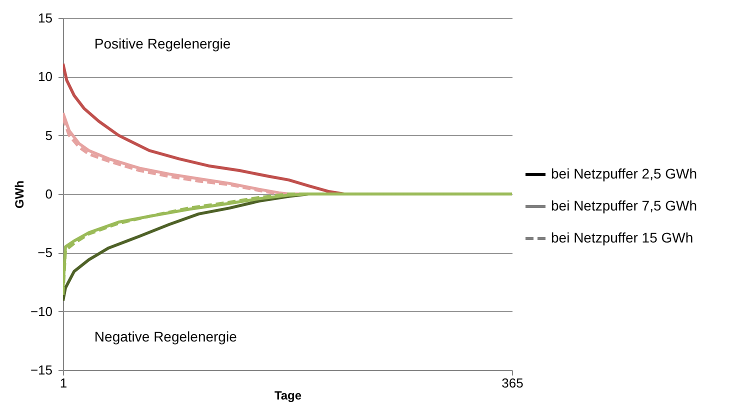 This screenshot has height=417, width=756. I want to click on legend-label: bei Netzpuffer 7,5 GWh, so click(624, 206).